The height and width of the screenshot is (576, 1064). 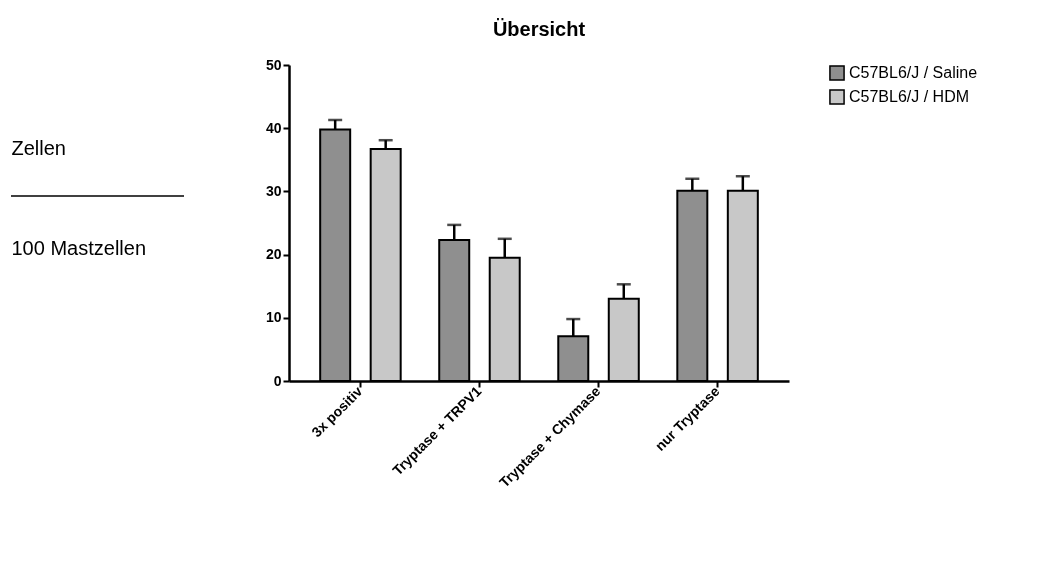 What do you see at coordinates (273, 254) in the screenshot?
I see `y-tick-label: 20` at bounding box center [273, 254].